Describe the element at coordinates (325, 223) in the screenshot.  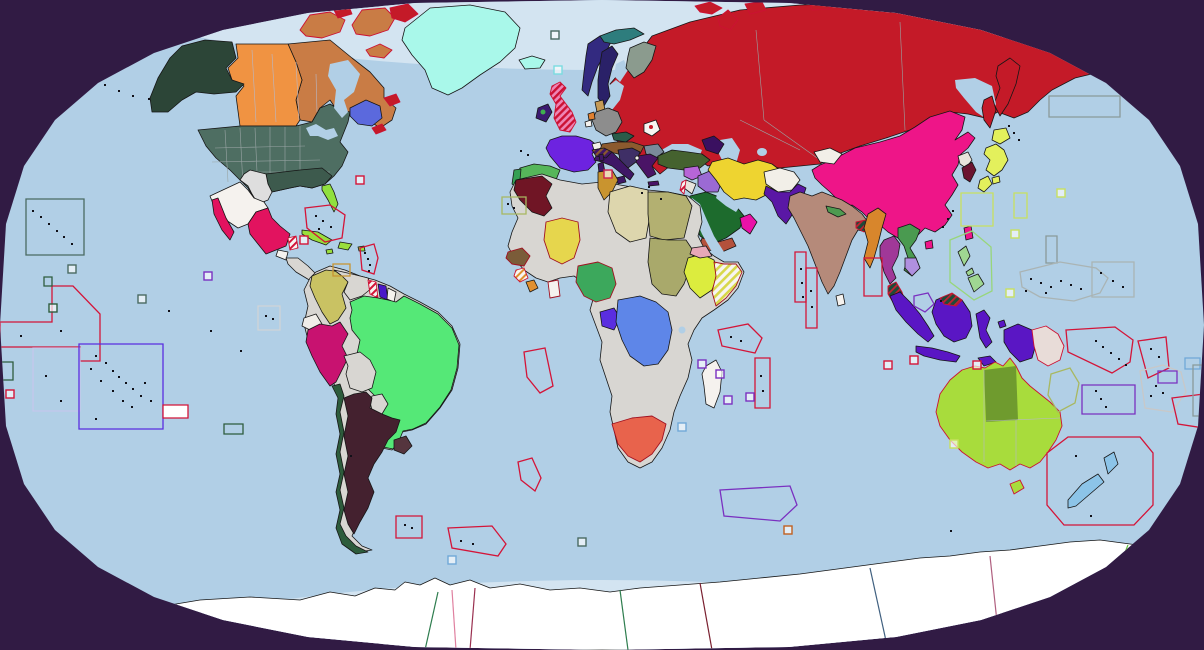
I see `bahamas-box-red` at that location.